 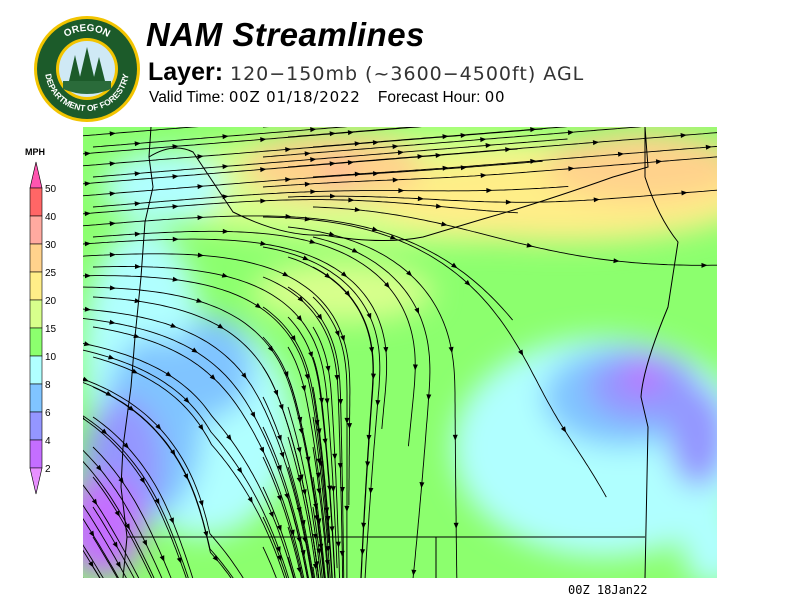 I want to click on wind-speed-legend: MPH 50 40 30 25 20 15 10 8 6 4 2, so click(x=41, y=321).